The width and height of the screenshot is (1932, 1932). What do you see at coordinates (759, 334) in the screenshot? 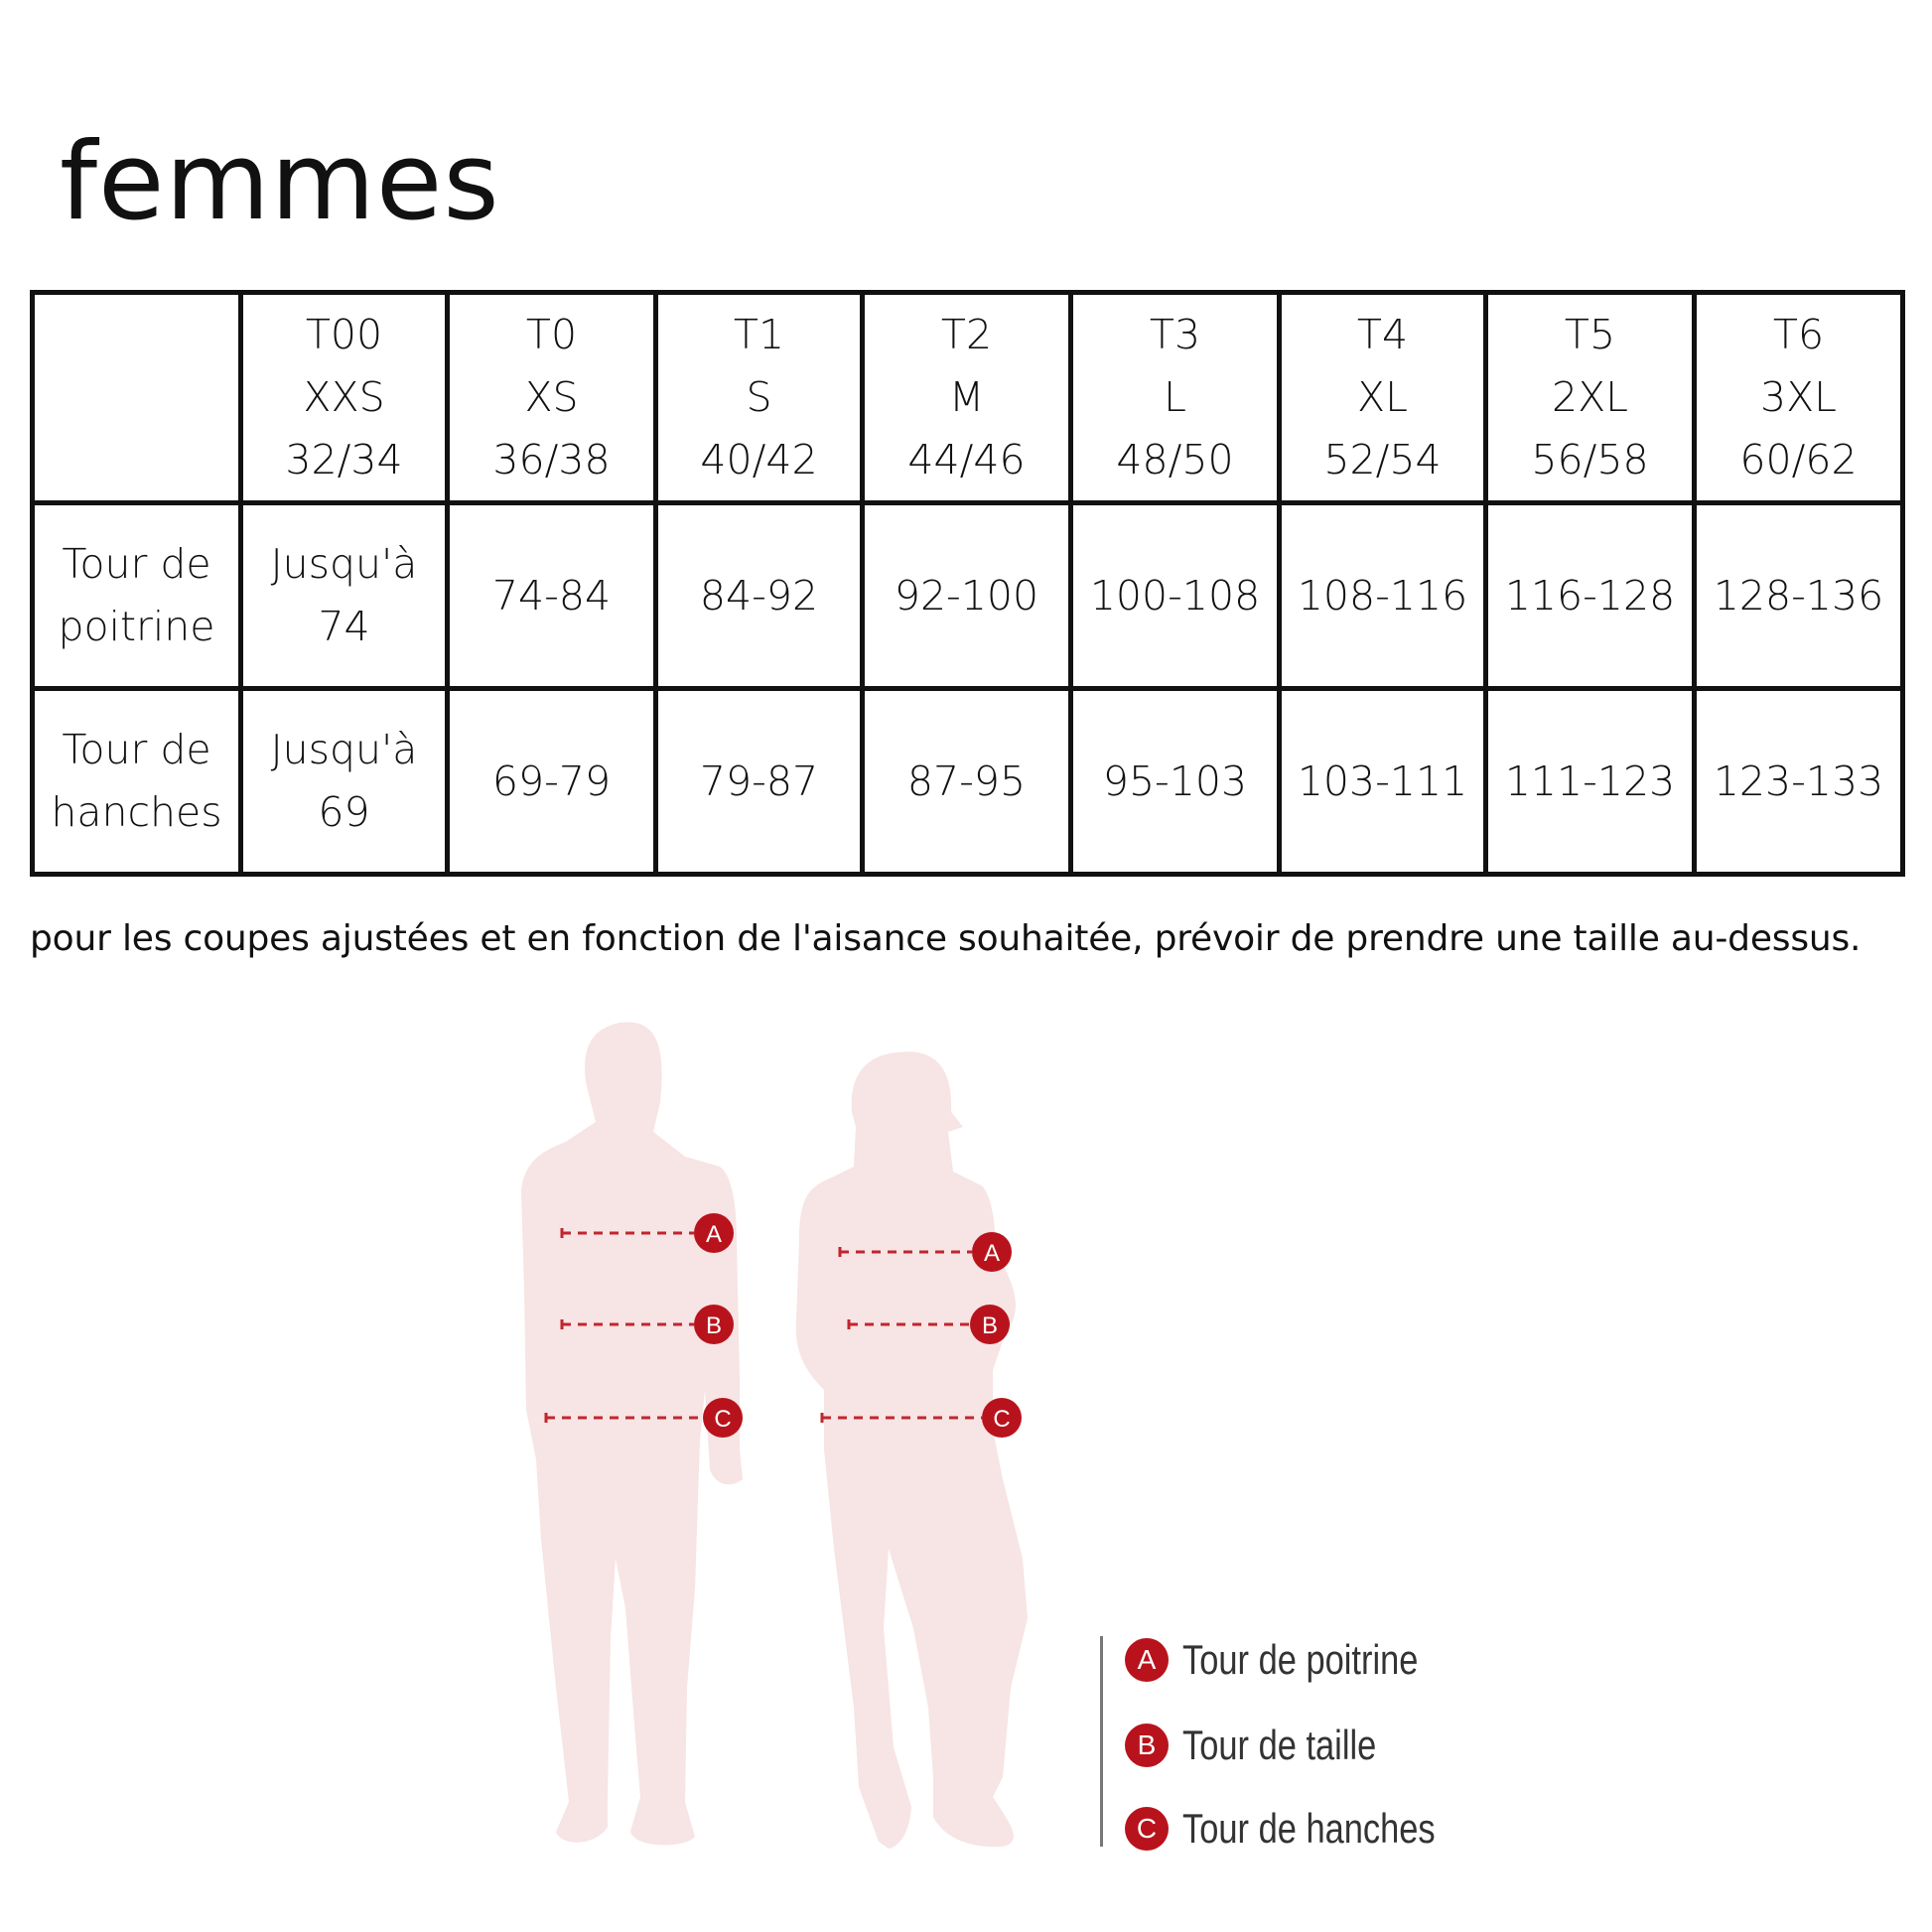
I see `size-t: T1` at bounding box center [759, 334].